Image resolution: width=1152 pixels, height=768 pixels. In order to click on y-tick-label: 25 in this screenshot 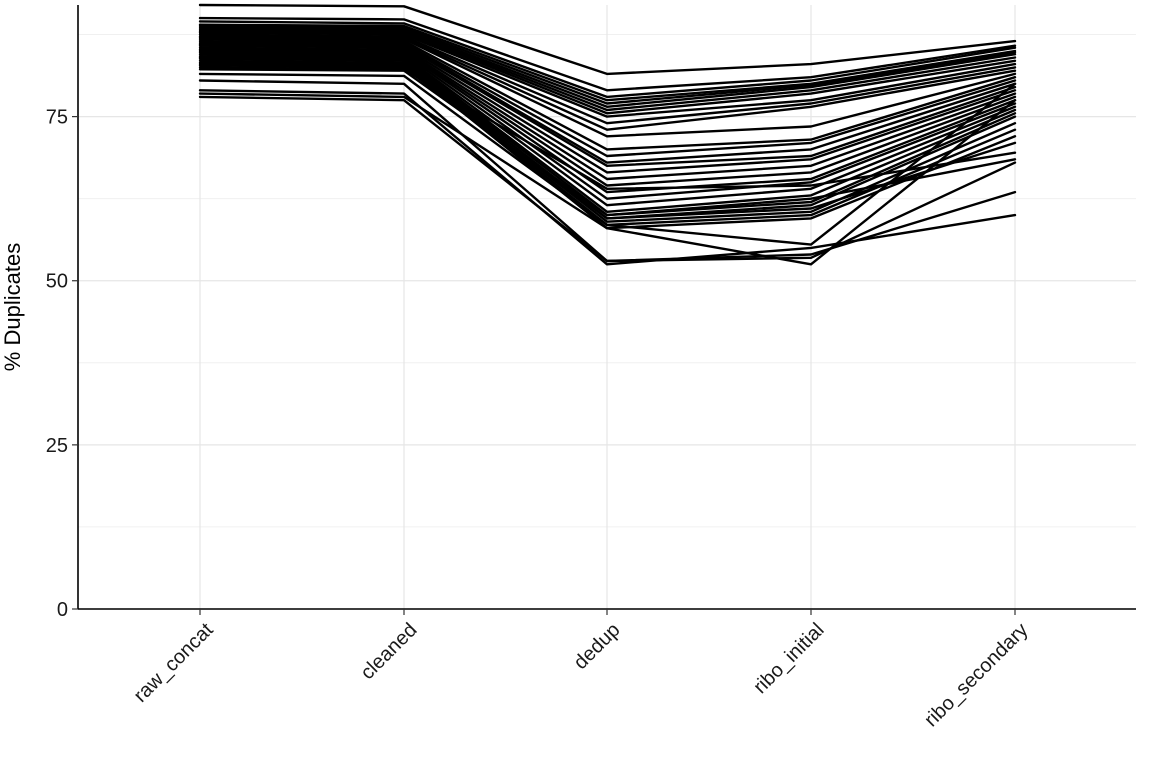, I will do `click(57, 446)`.